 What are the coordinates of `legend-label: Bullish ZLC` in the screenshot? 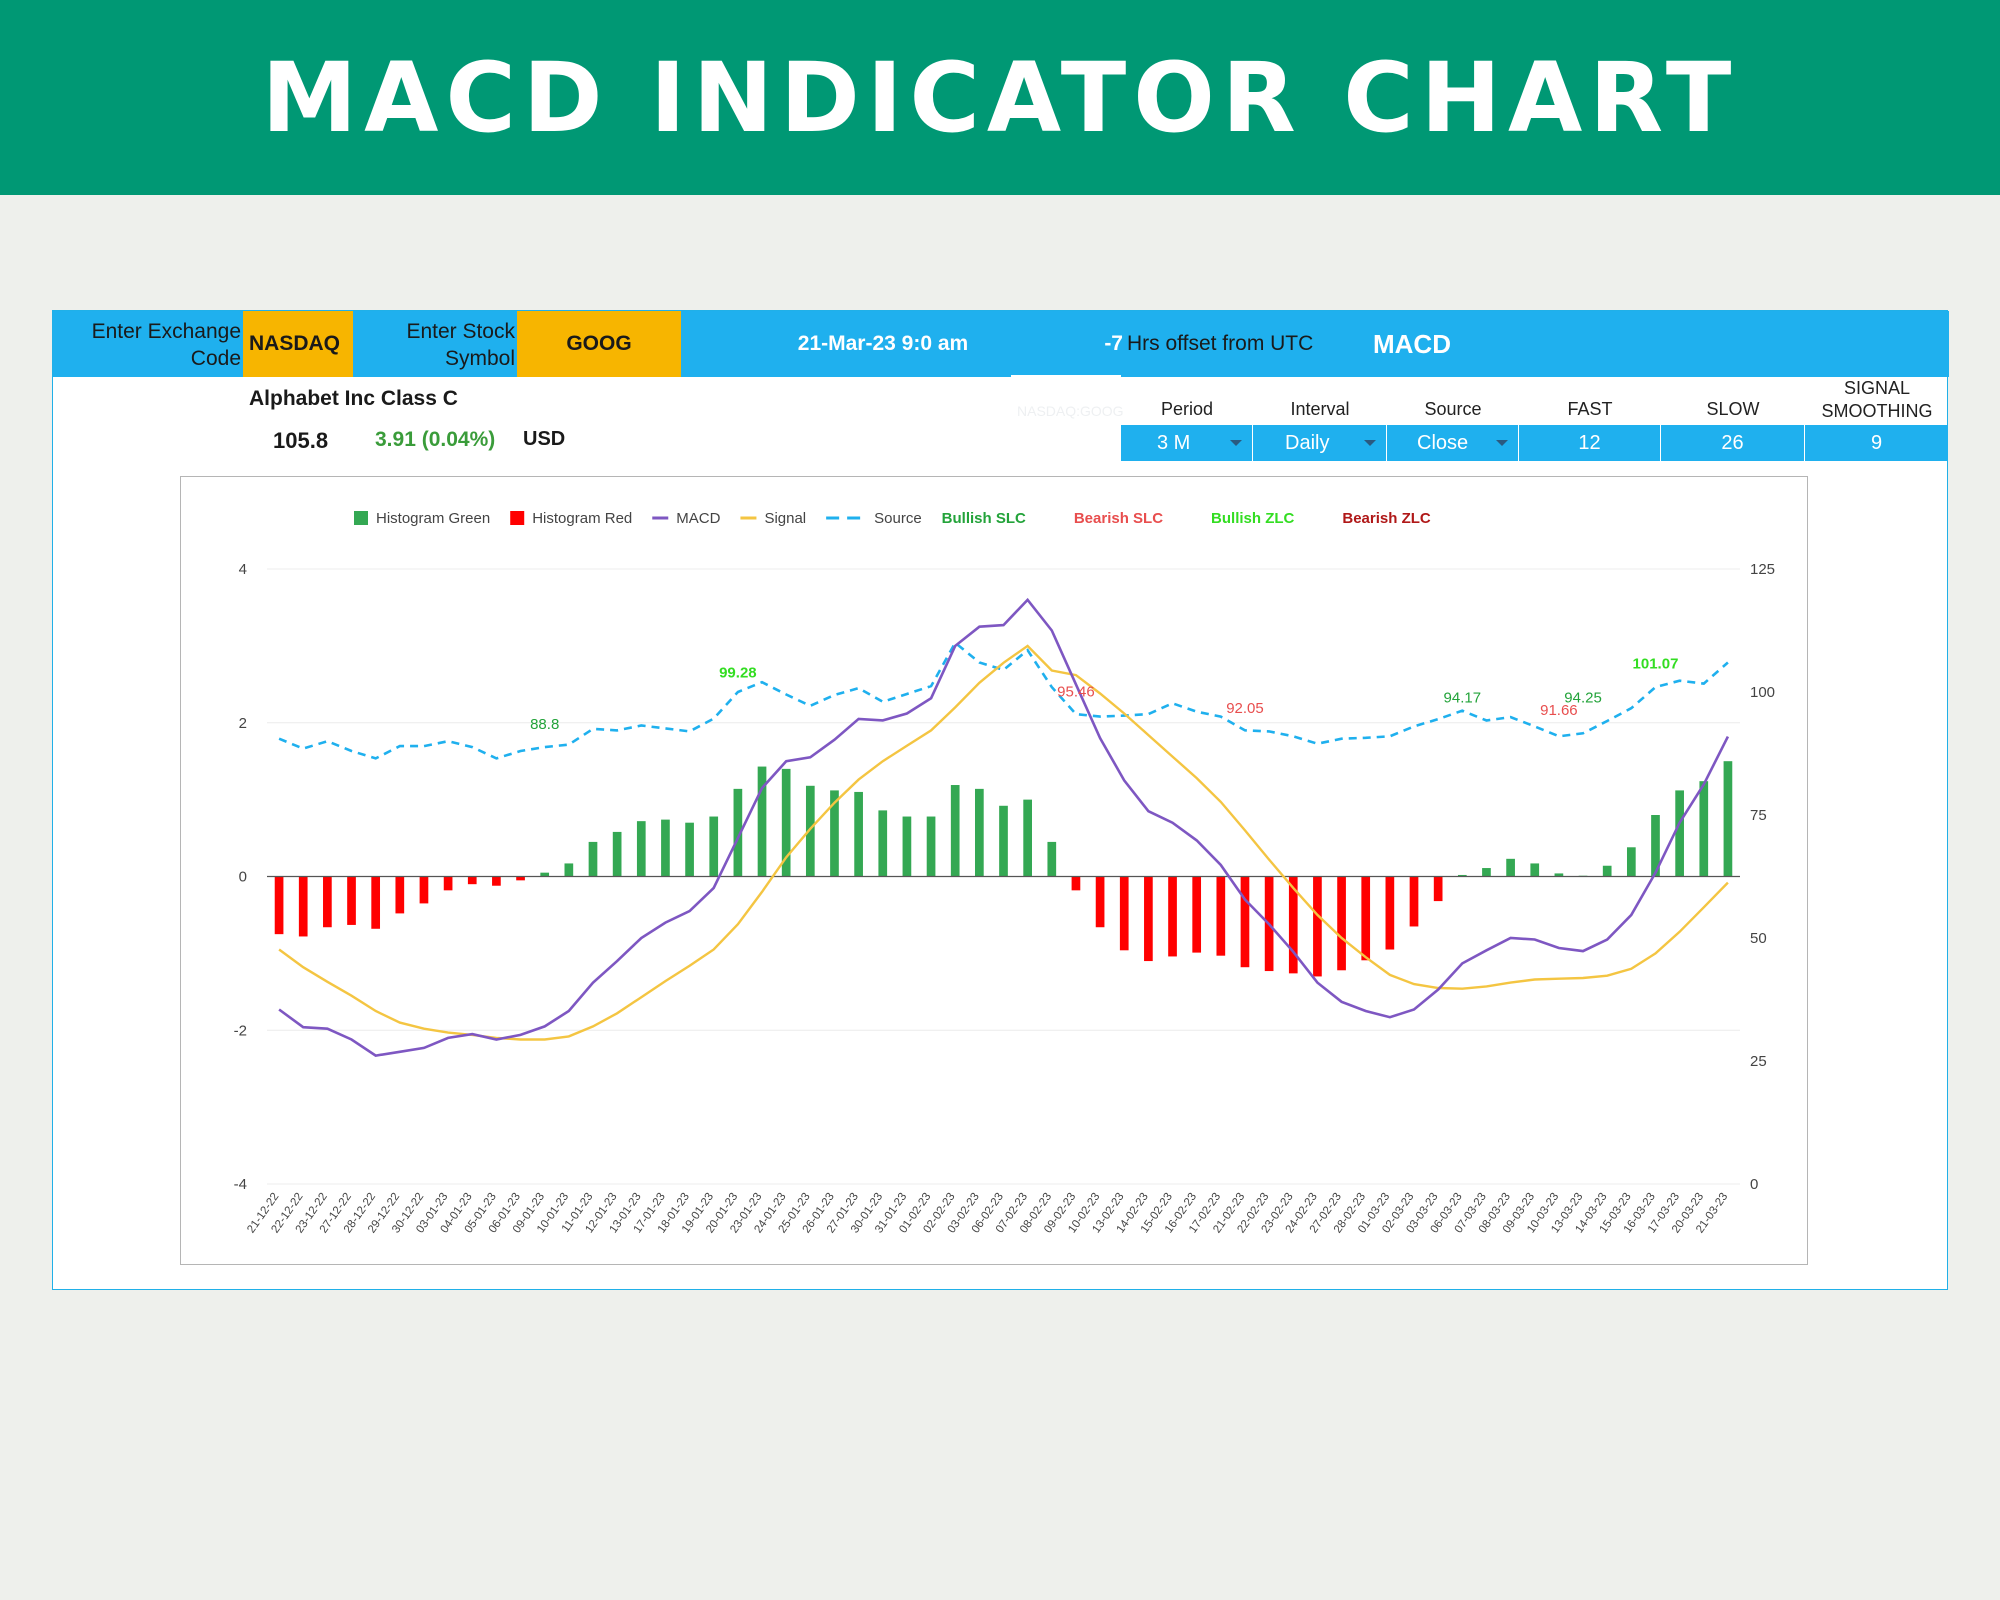 It's located at (1252, 518).